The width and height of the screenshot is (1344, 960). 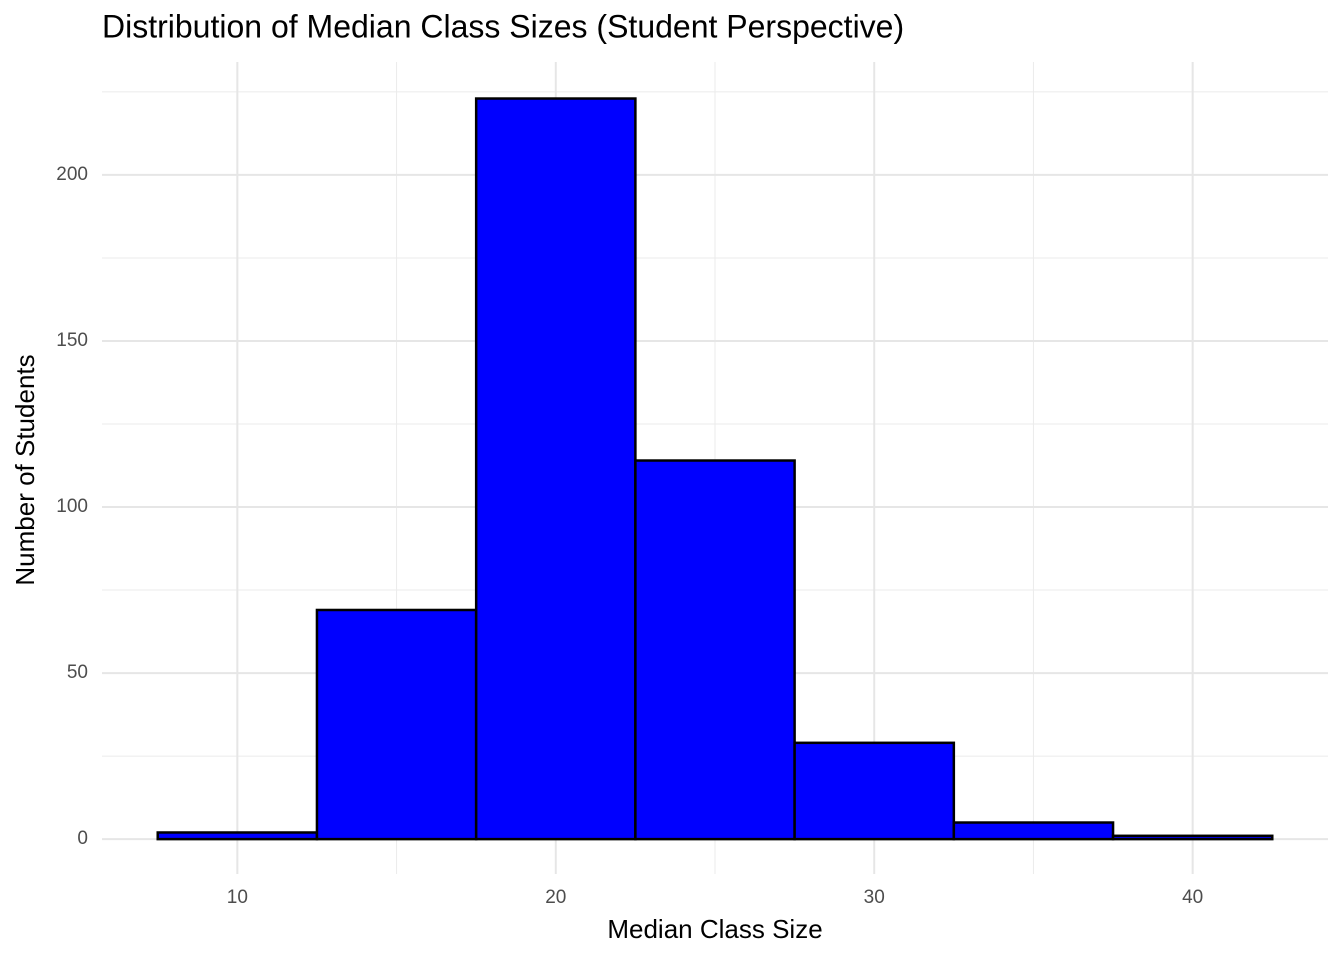 What do you see at coordinates (237, 897) in the screenshot?
I see `x-tick-label: 10` at bounding box center [237, 897].